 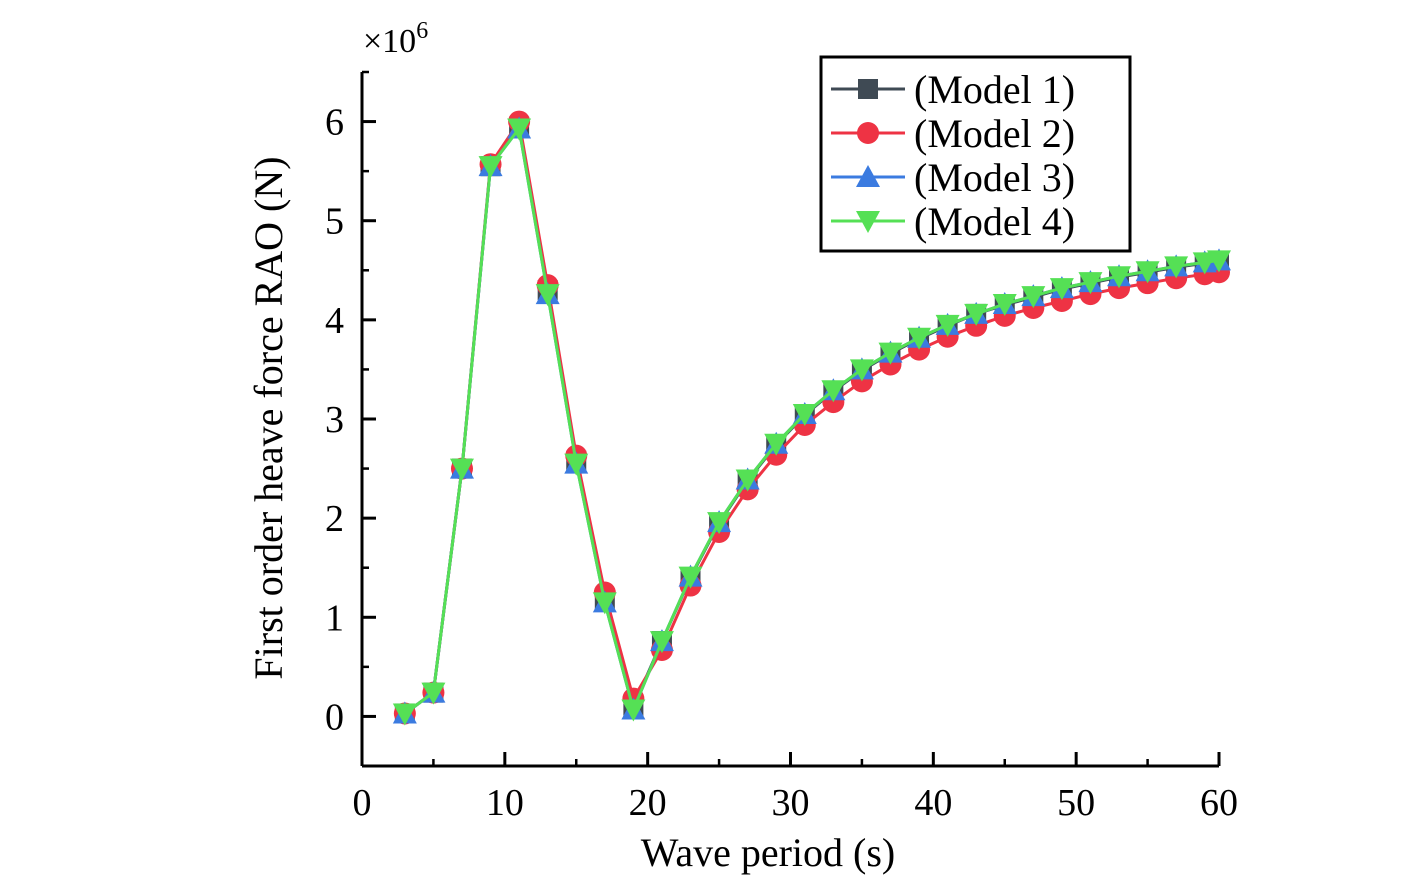 I want to click on legend-label: (Model 1), so click(x=994, y=89).